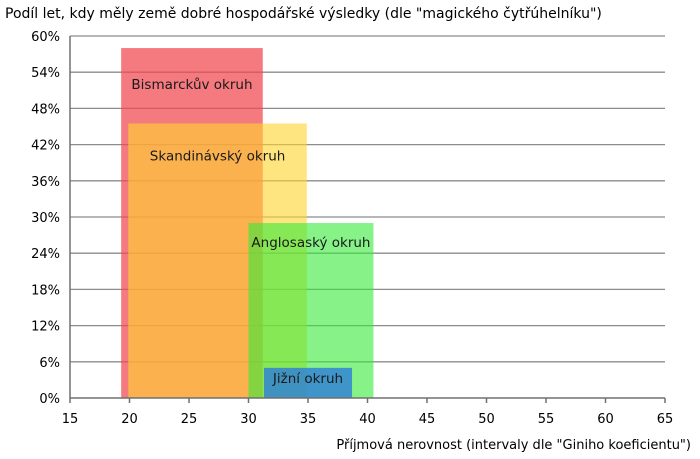  I want to click on x-tick-label: 25, so click(189, 419).